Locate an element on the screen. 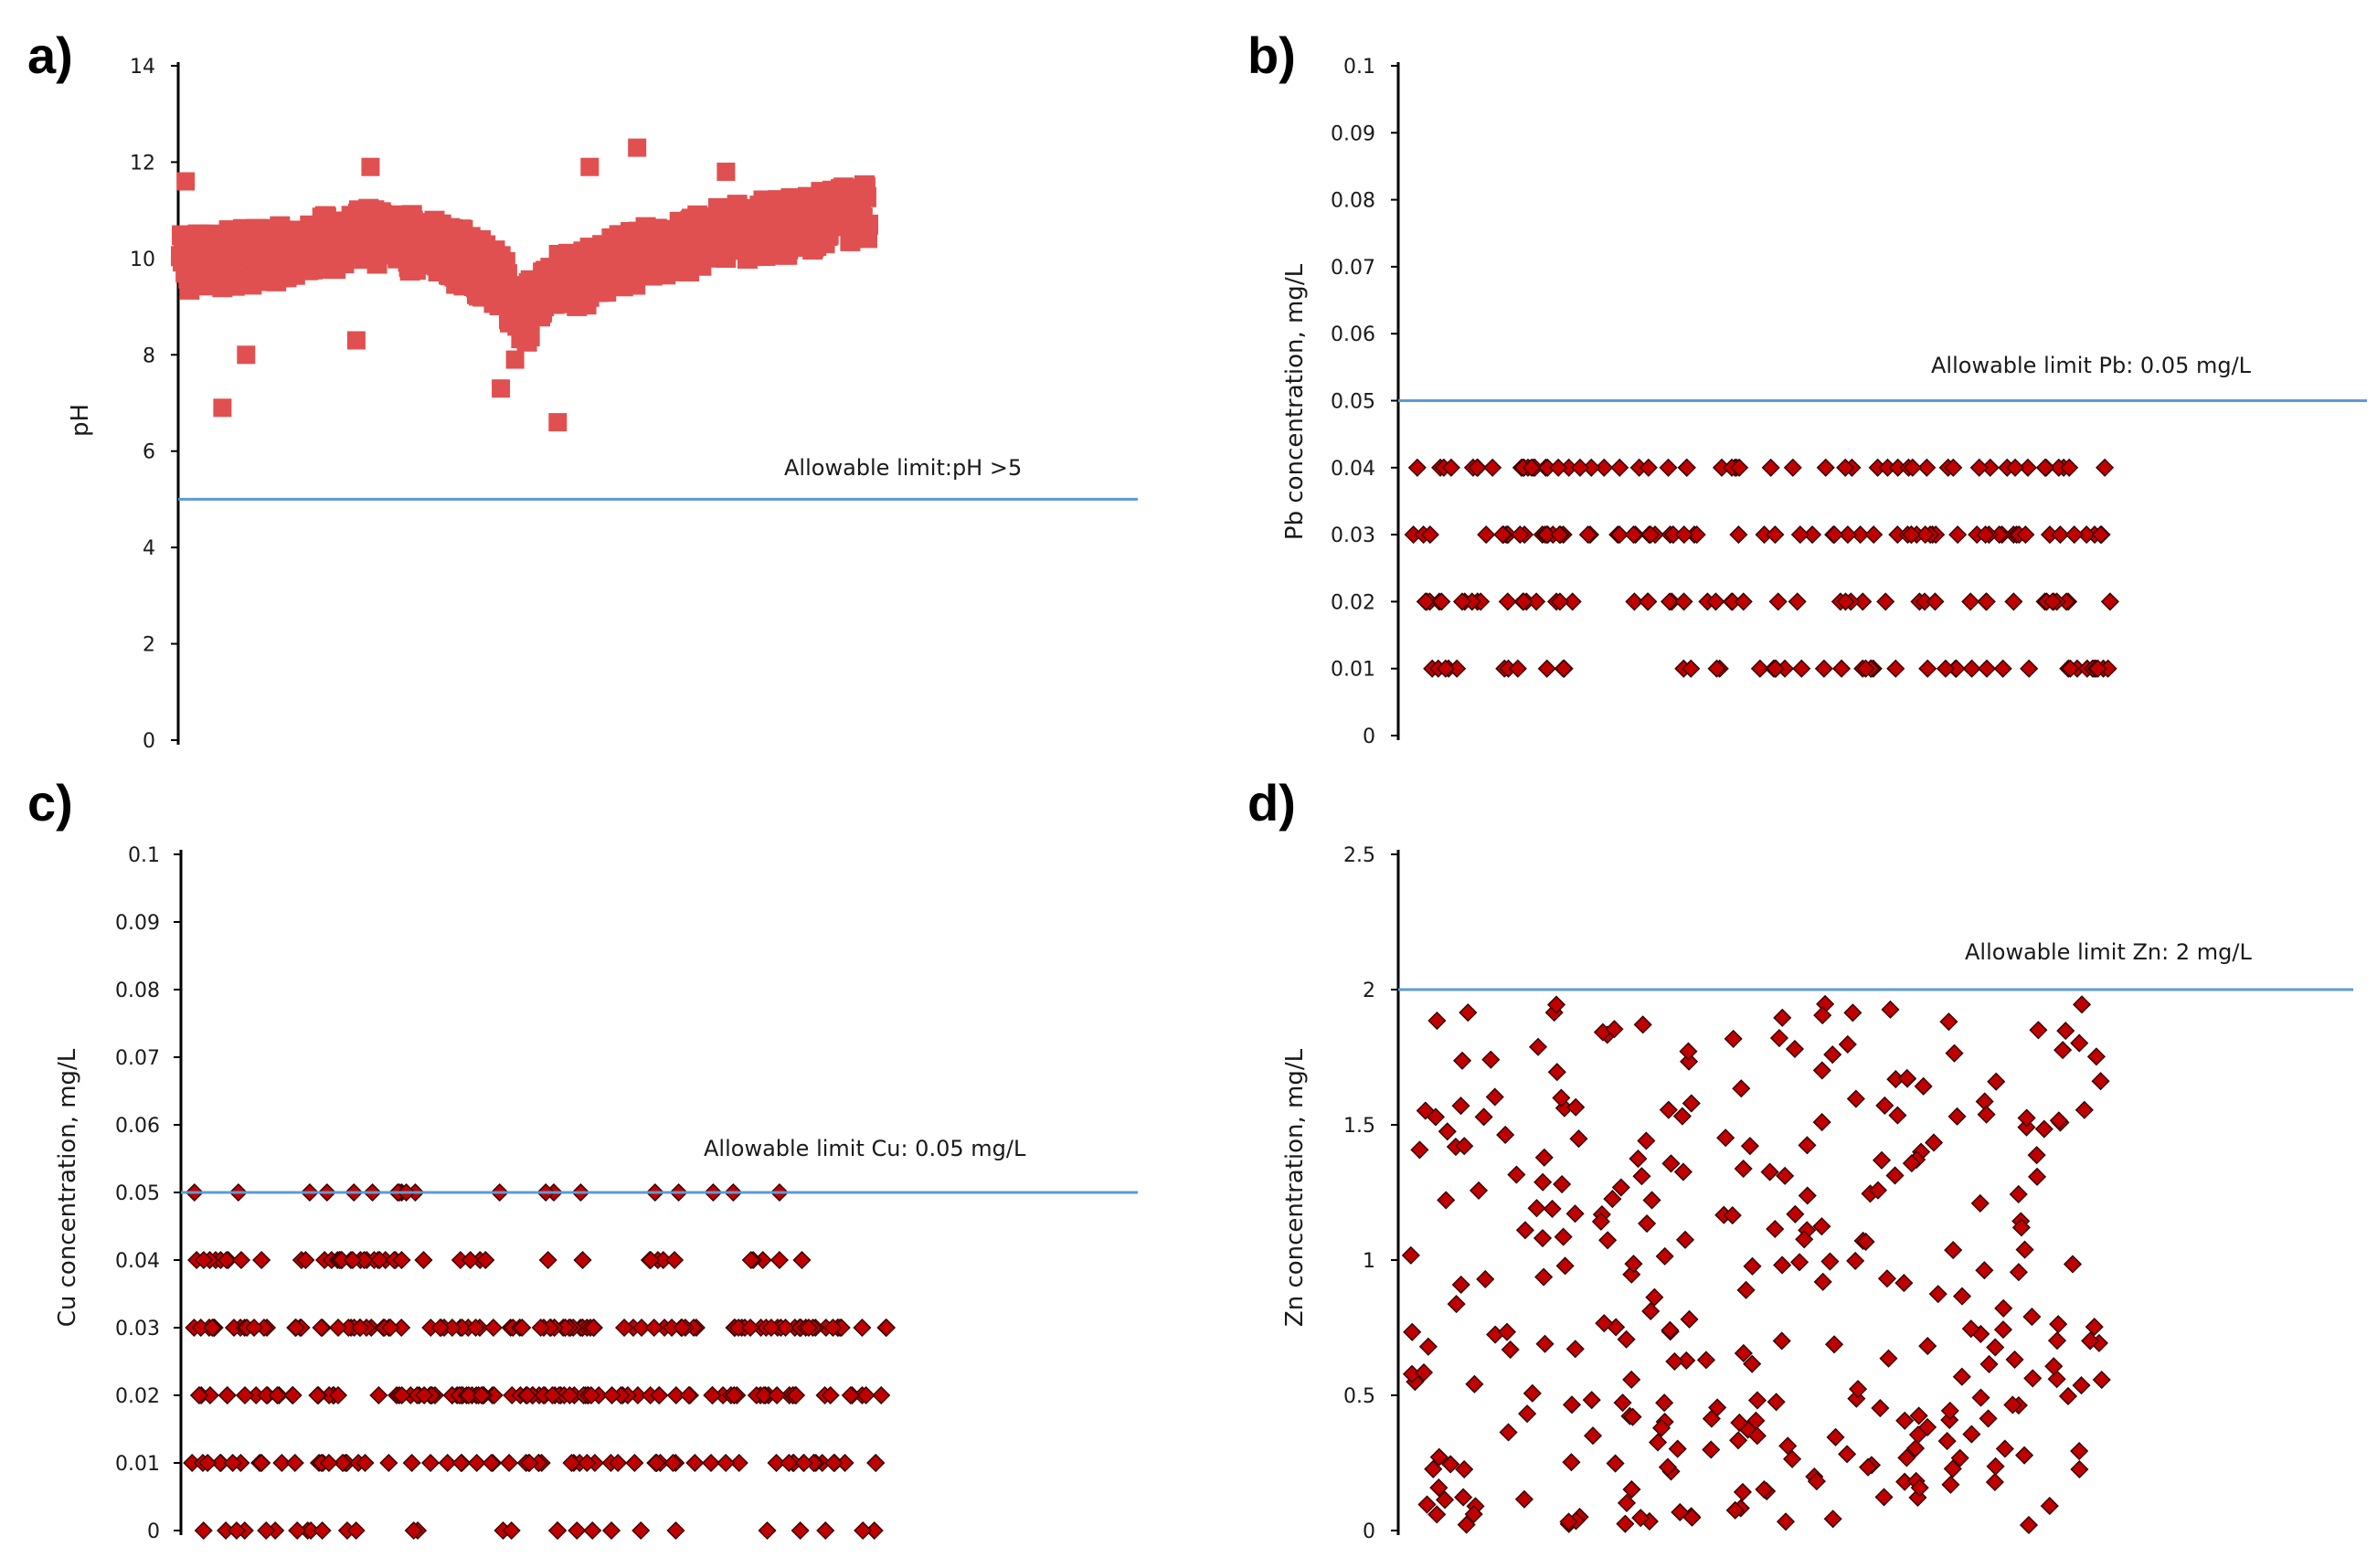 This screenshot has height=1568, width=2377. y-tick-label: 0.1 is located at coordinates (144, 856).